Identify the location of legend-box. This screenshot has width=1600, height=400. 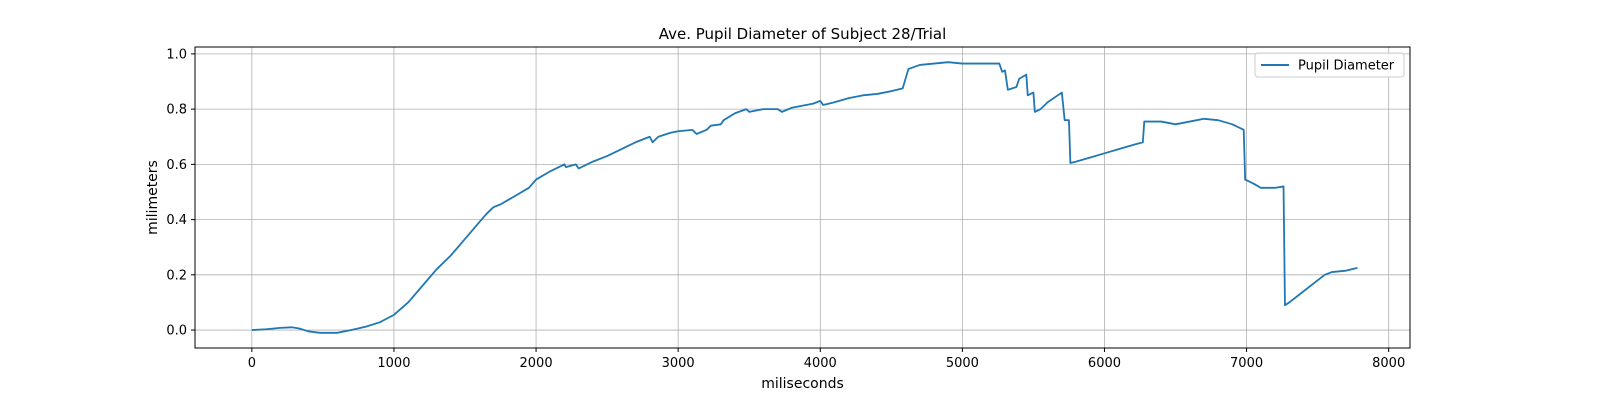
(1329, 65).